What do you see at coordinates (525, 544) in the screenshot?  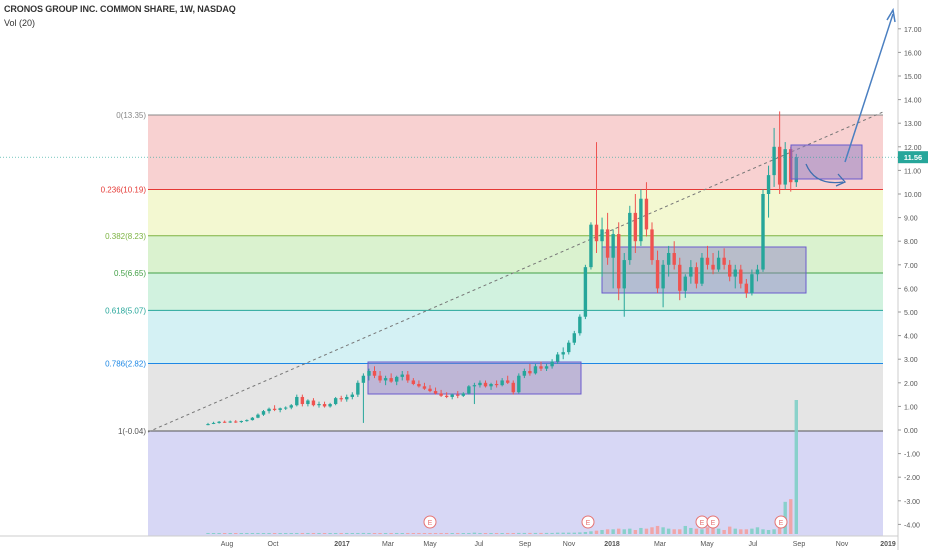 I see `x-tick-label: Sep` at bounding box center [525, 544].